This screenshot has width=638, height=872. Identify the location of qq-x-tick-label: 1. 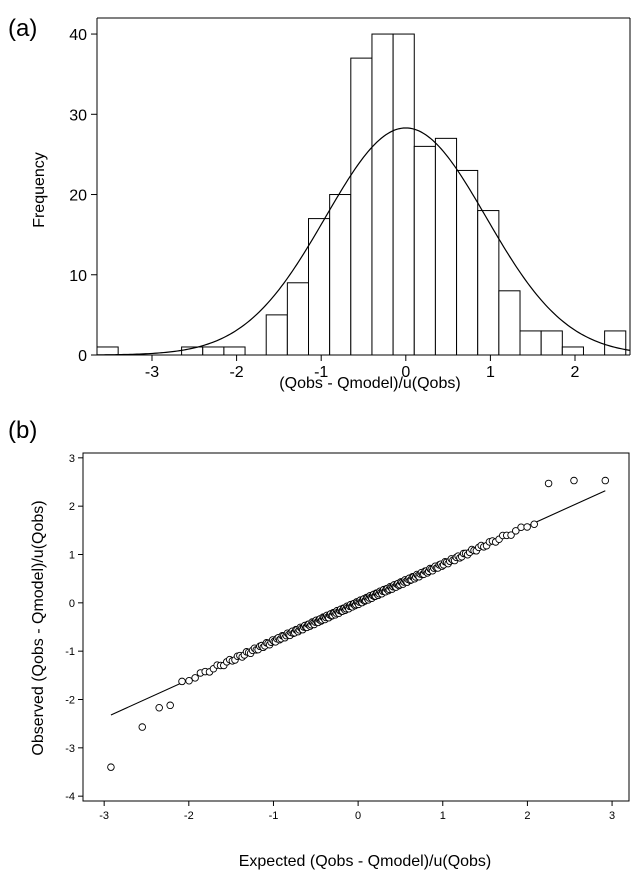
(443, 816).